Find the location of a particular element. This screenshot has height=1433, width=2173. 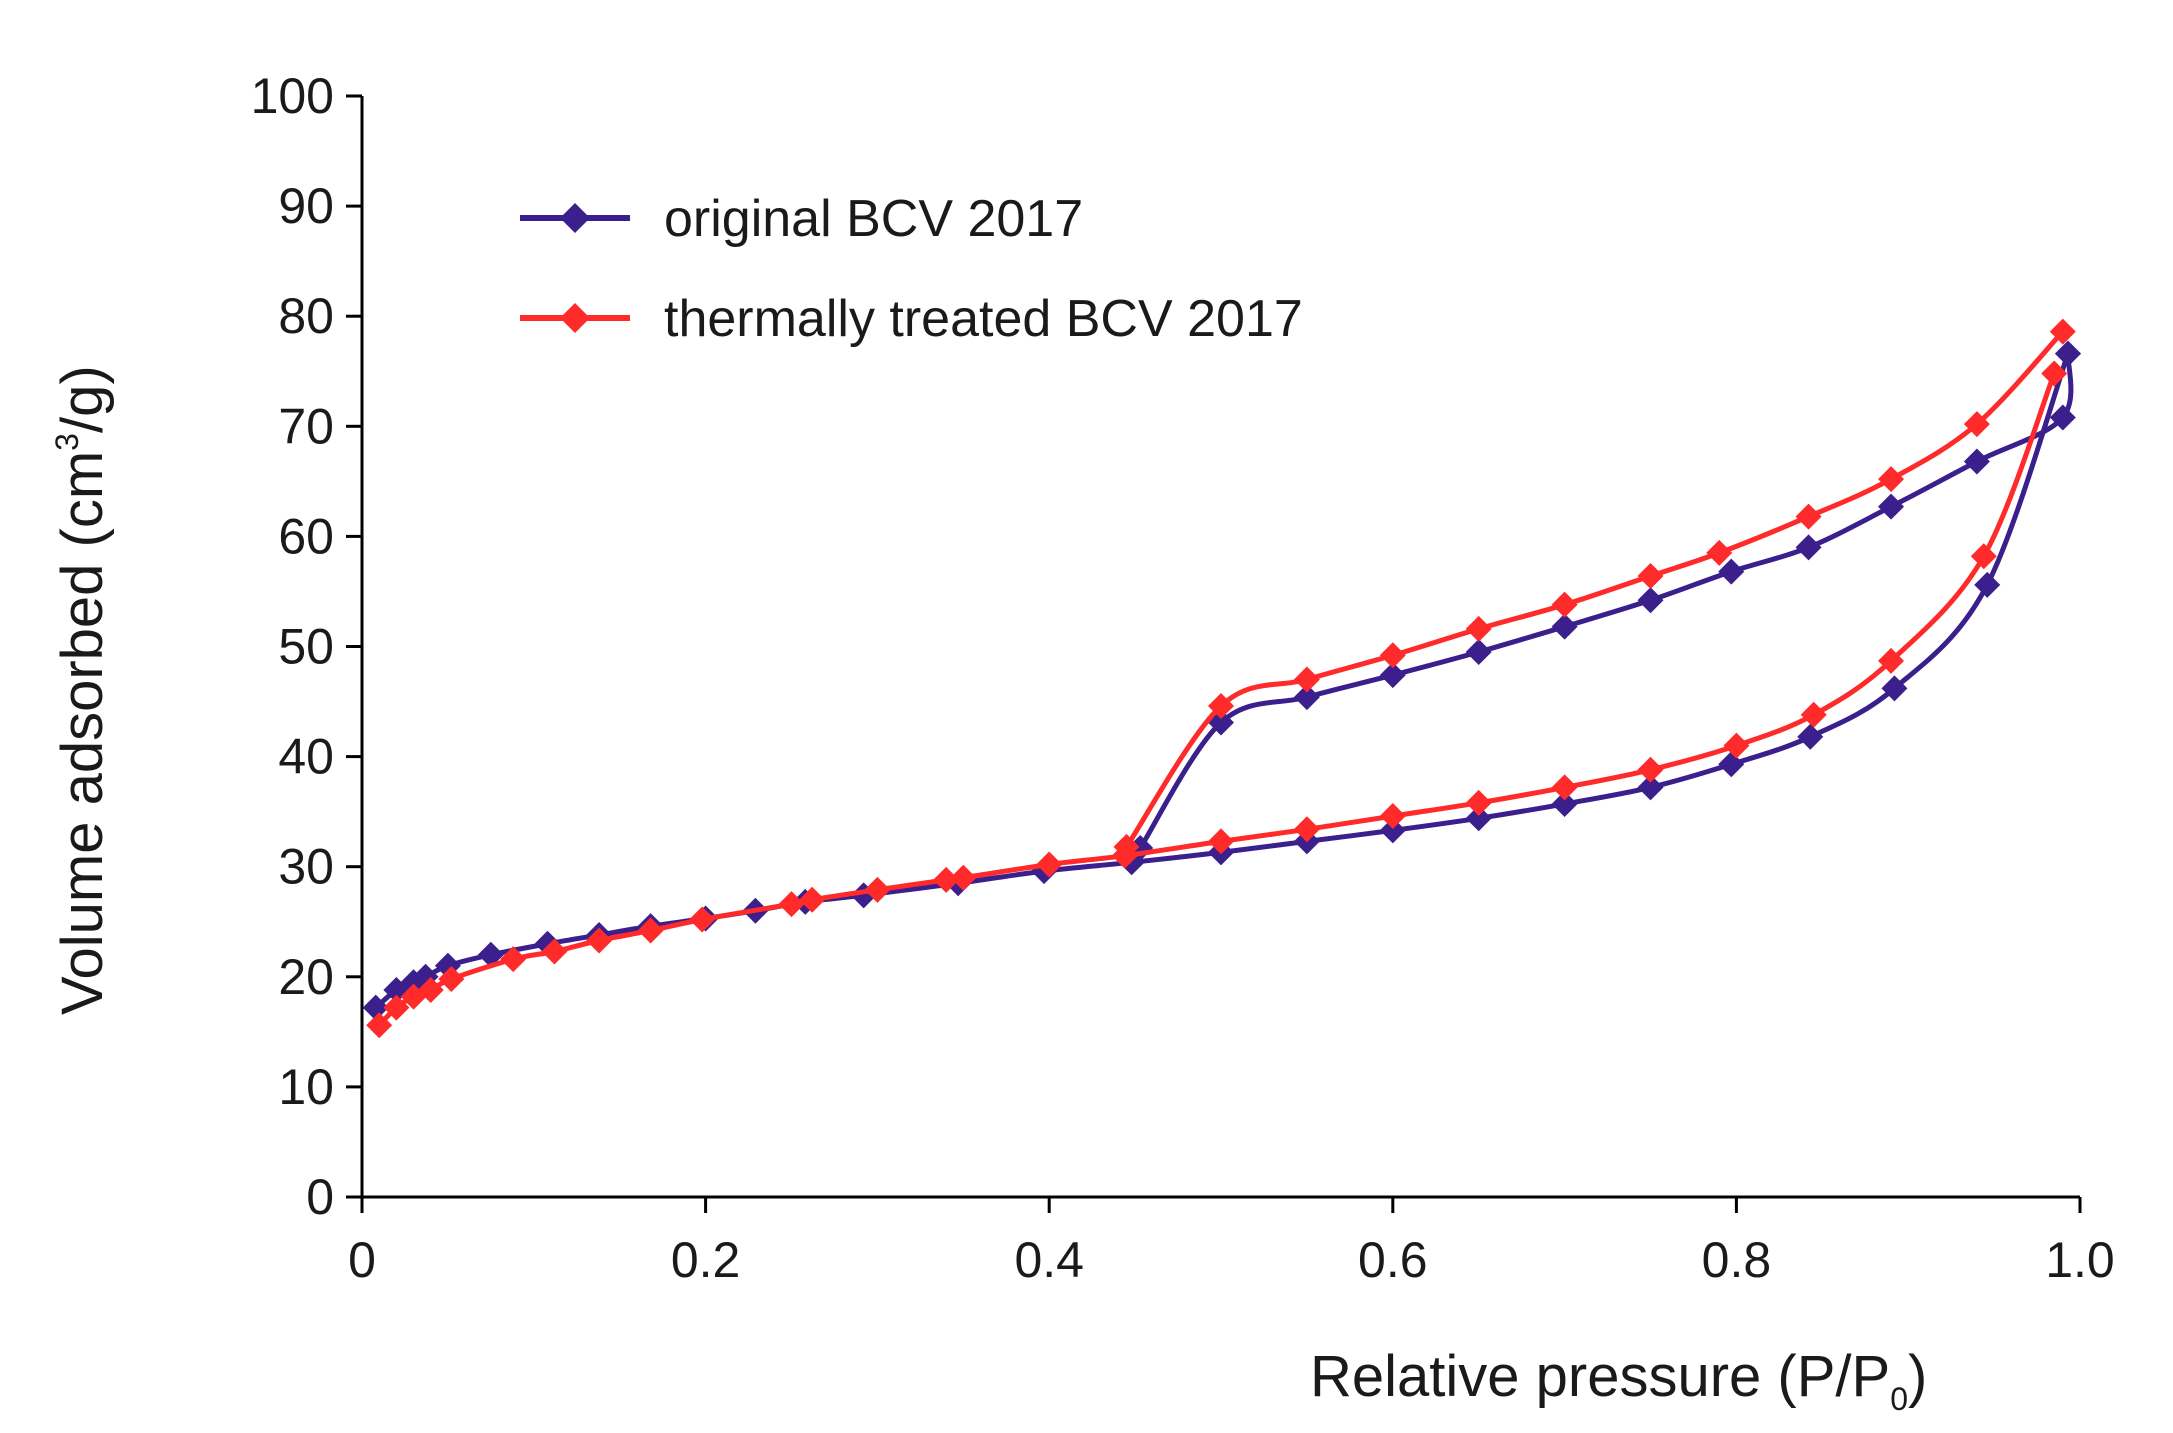

y-axis-title-end: /g) is located at coordinates (82, 399).